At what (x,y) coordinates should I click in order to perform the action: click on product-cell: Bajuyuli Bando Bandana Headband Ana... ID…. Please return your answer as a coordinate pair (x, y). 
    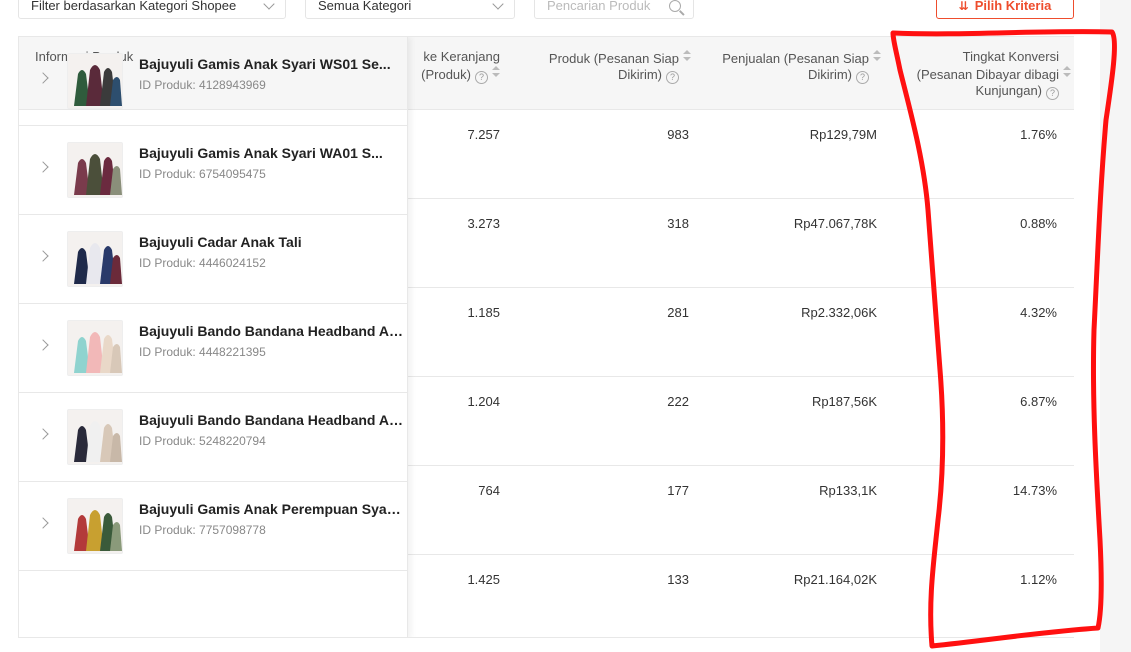
    Looking at the image, I should click on (213, 437).